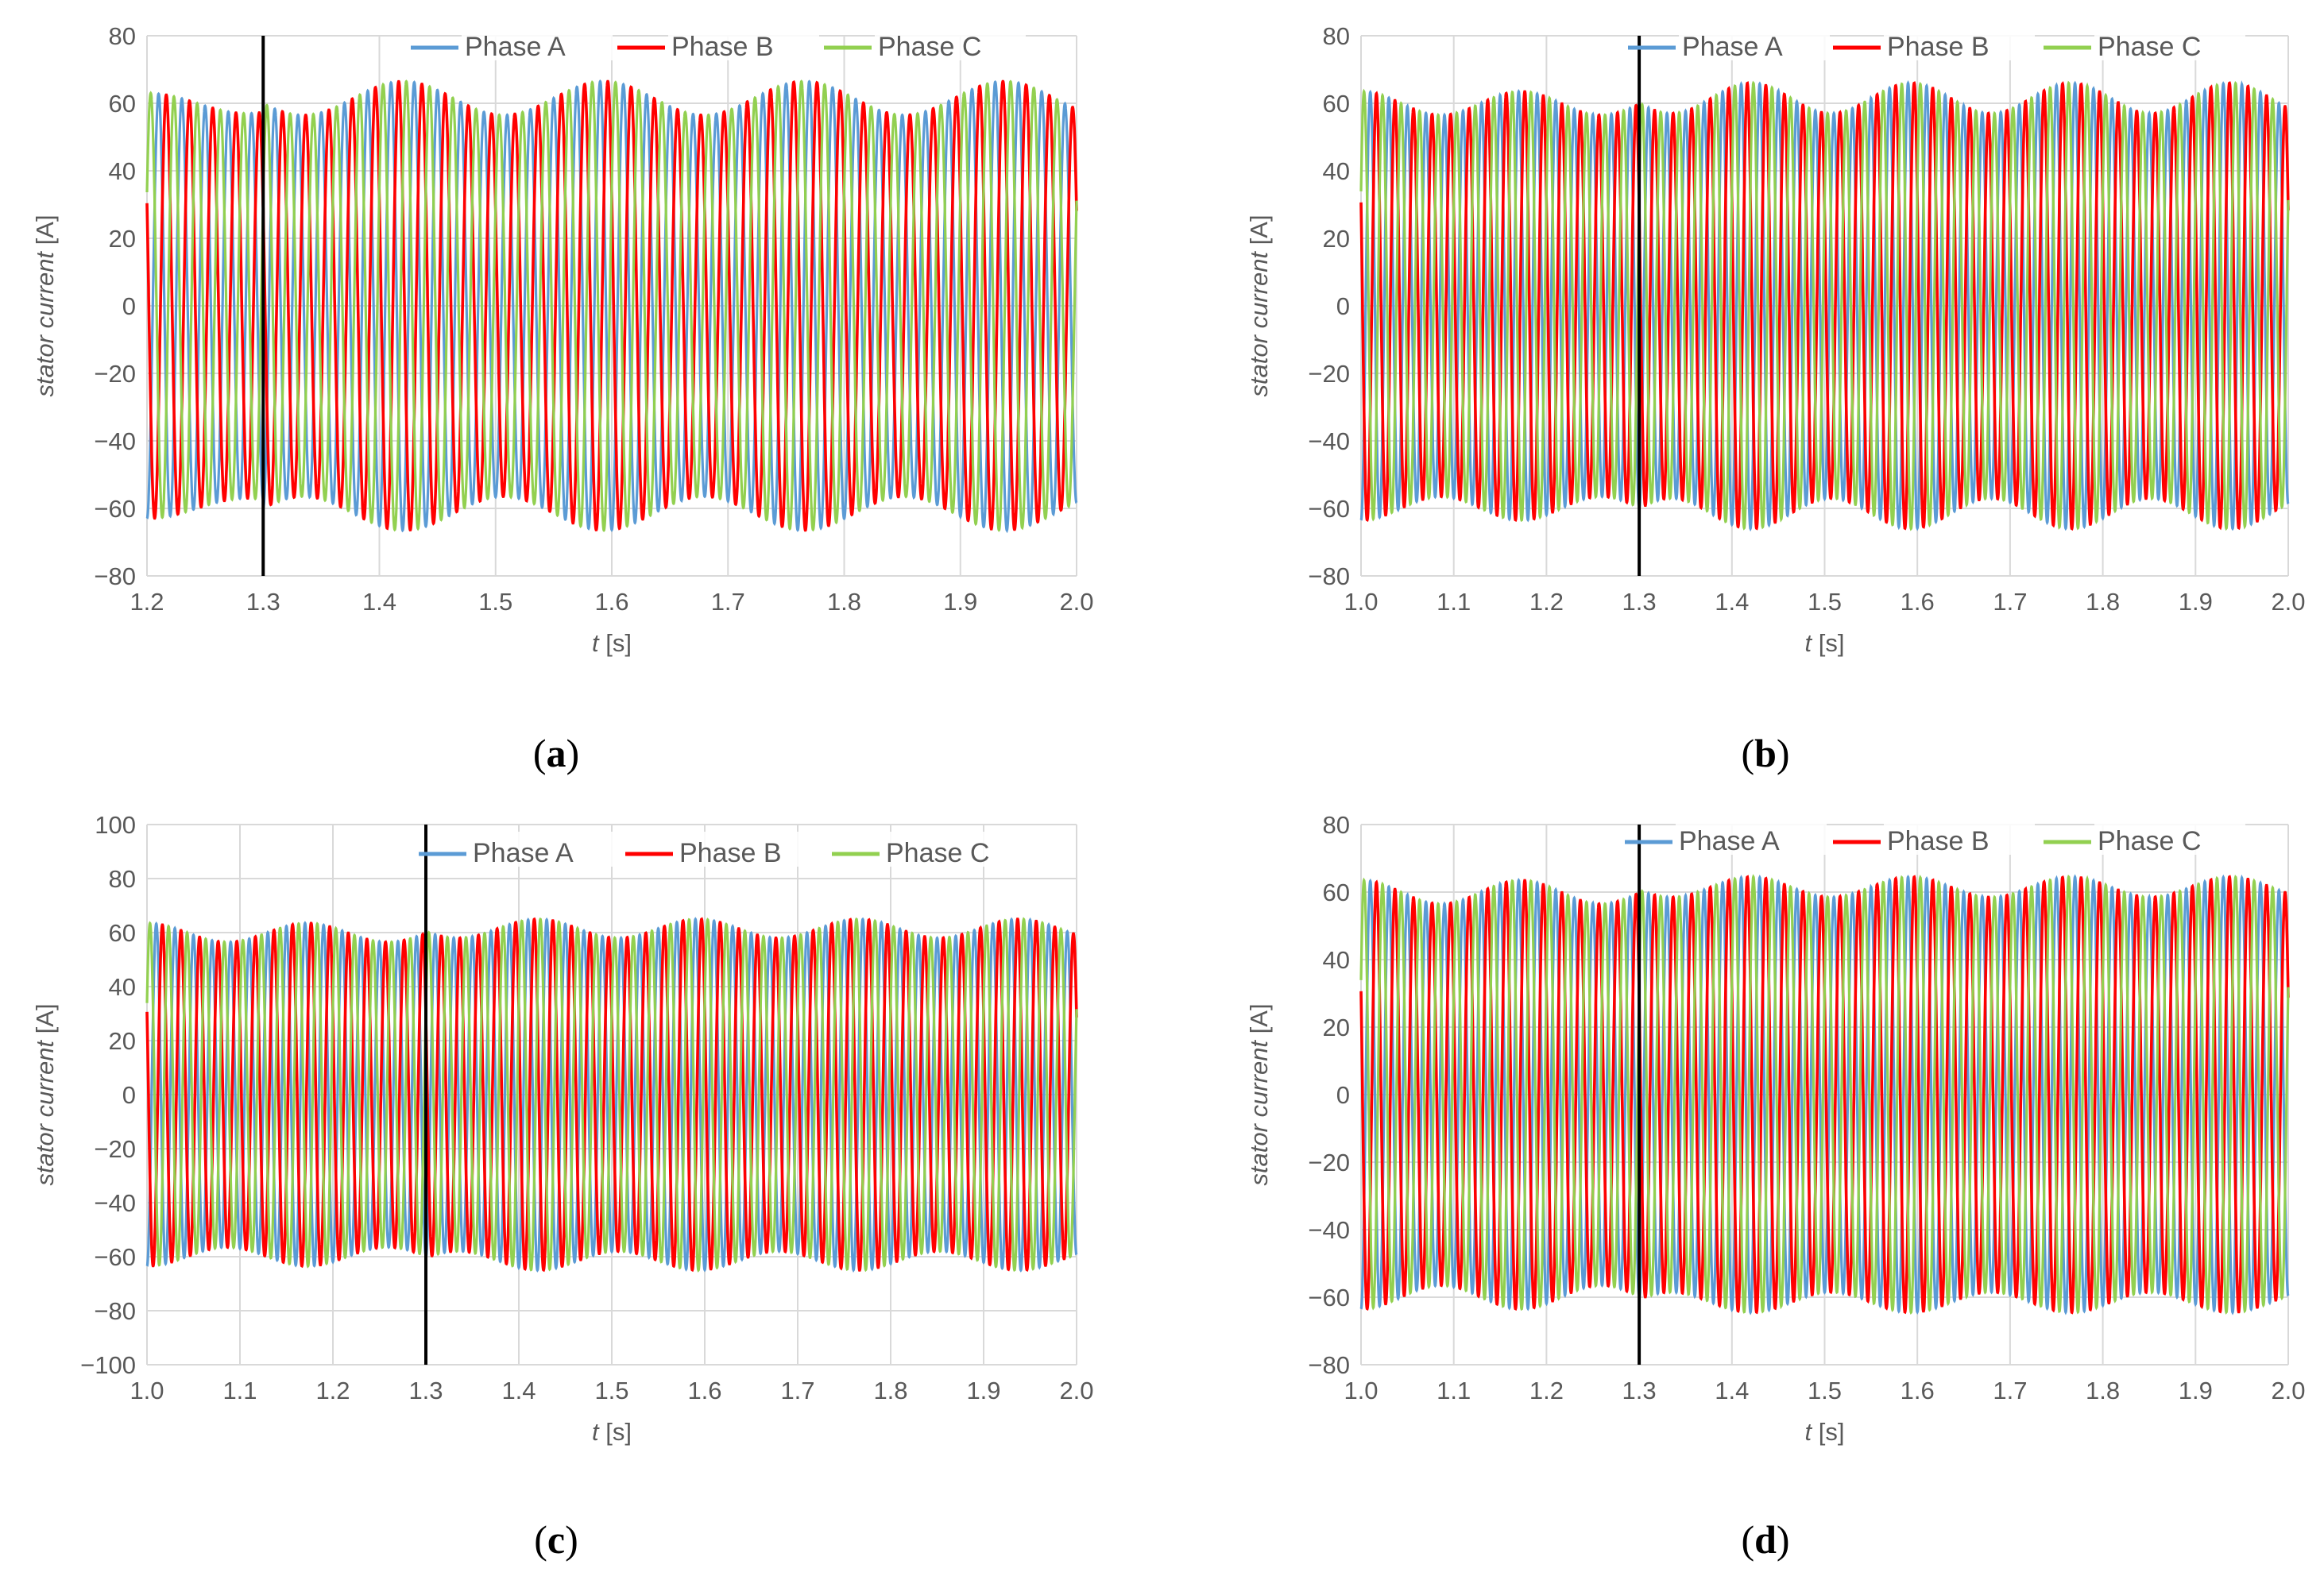  Describe the element at coordinates (1938, 47) in the screenshot. I see `legend-label-phase-b: Phase B` at that location.